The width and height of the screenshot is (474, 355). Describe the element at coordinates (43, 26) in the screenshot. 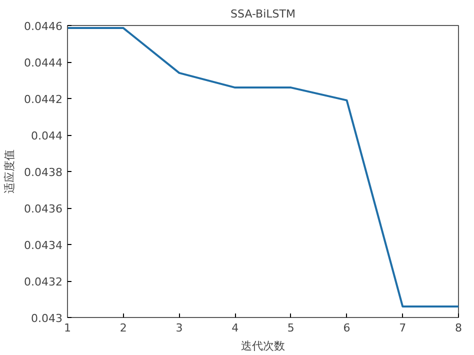

I see `y-tick-label: 0.0446` at that location.